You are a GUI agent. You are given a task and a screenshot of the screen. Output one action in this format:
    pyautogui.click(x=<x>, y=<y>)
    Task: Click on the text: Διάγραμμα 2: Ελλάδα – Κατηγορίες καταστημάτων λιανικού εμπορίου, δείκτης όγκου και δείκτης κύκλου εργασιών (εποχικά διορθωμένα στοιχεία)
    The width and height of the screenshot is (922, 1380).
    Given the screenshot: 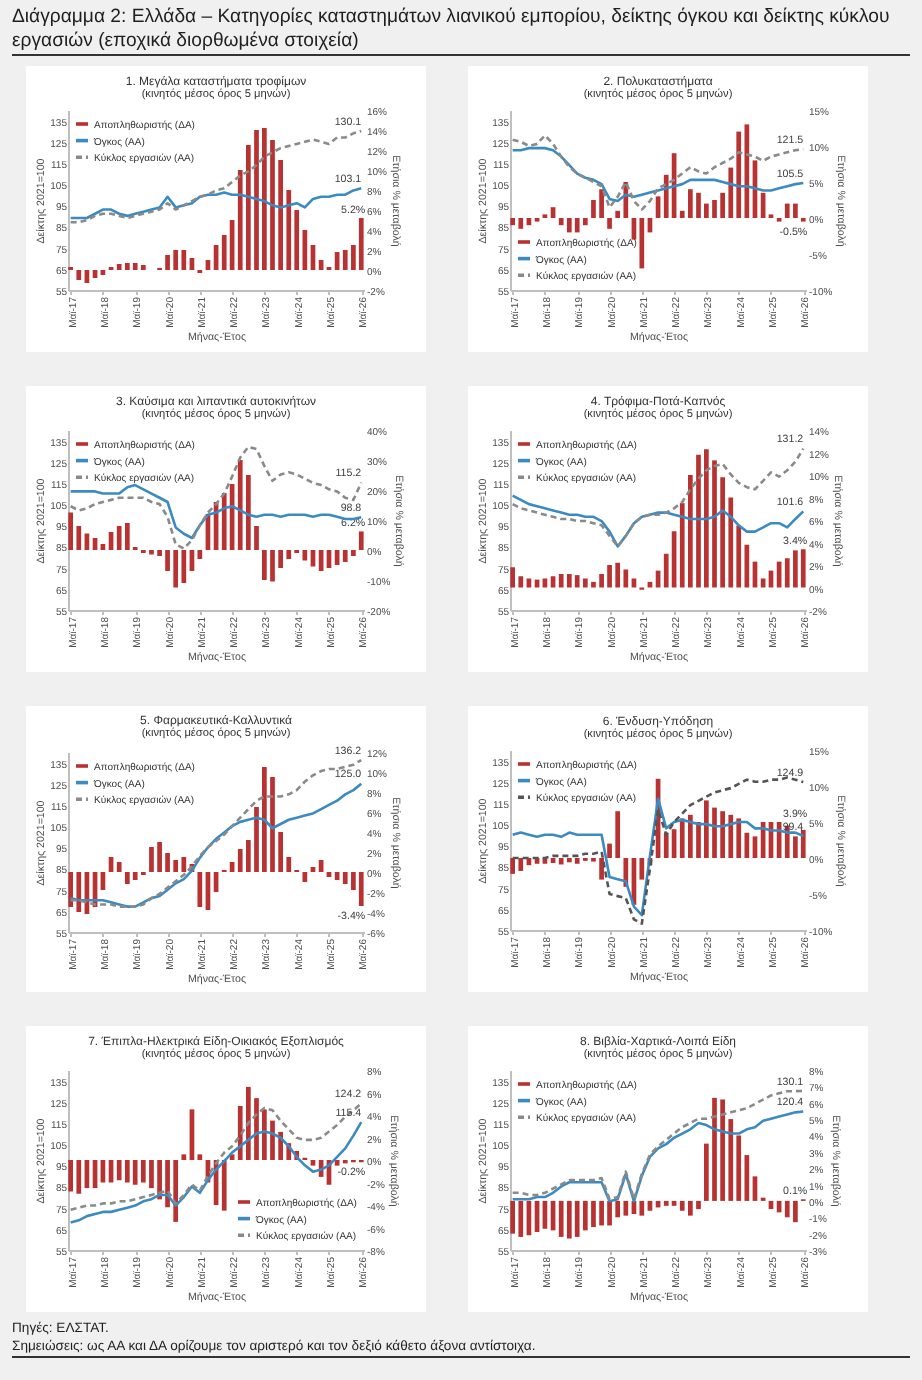 What is the action you would take?
    pyautogui.click(x=461, y=29)
    